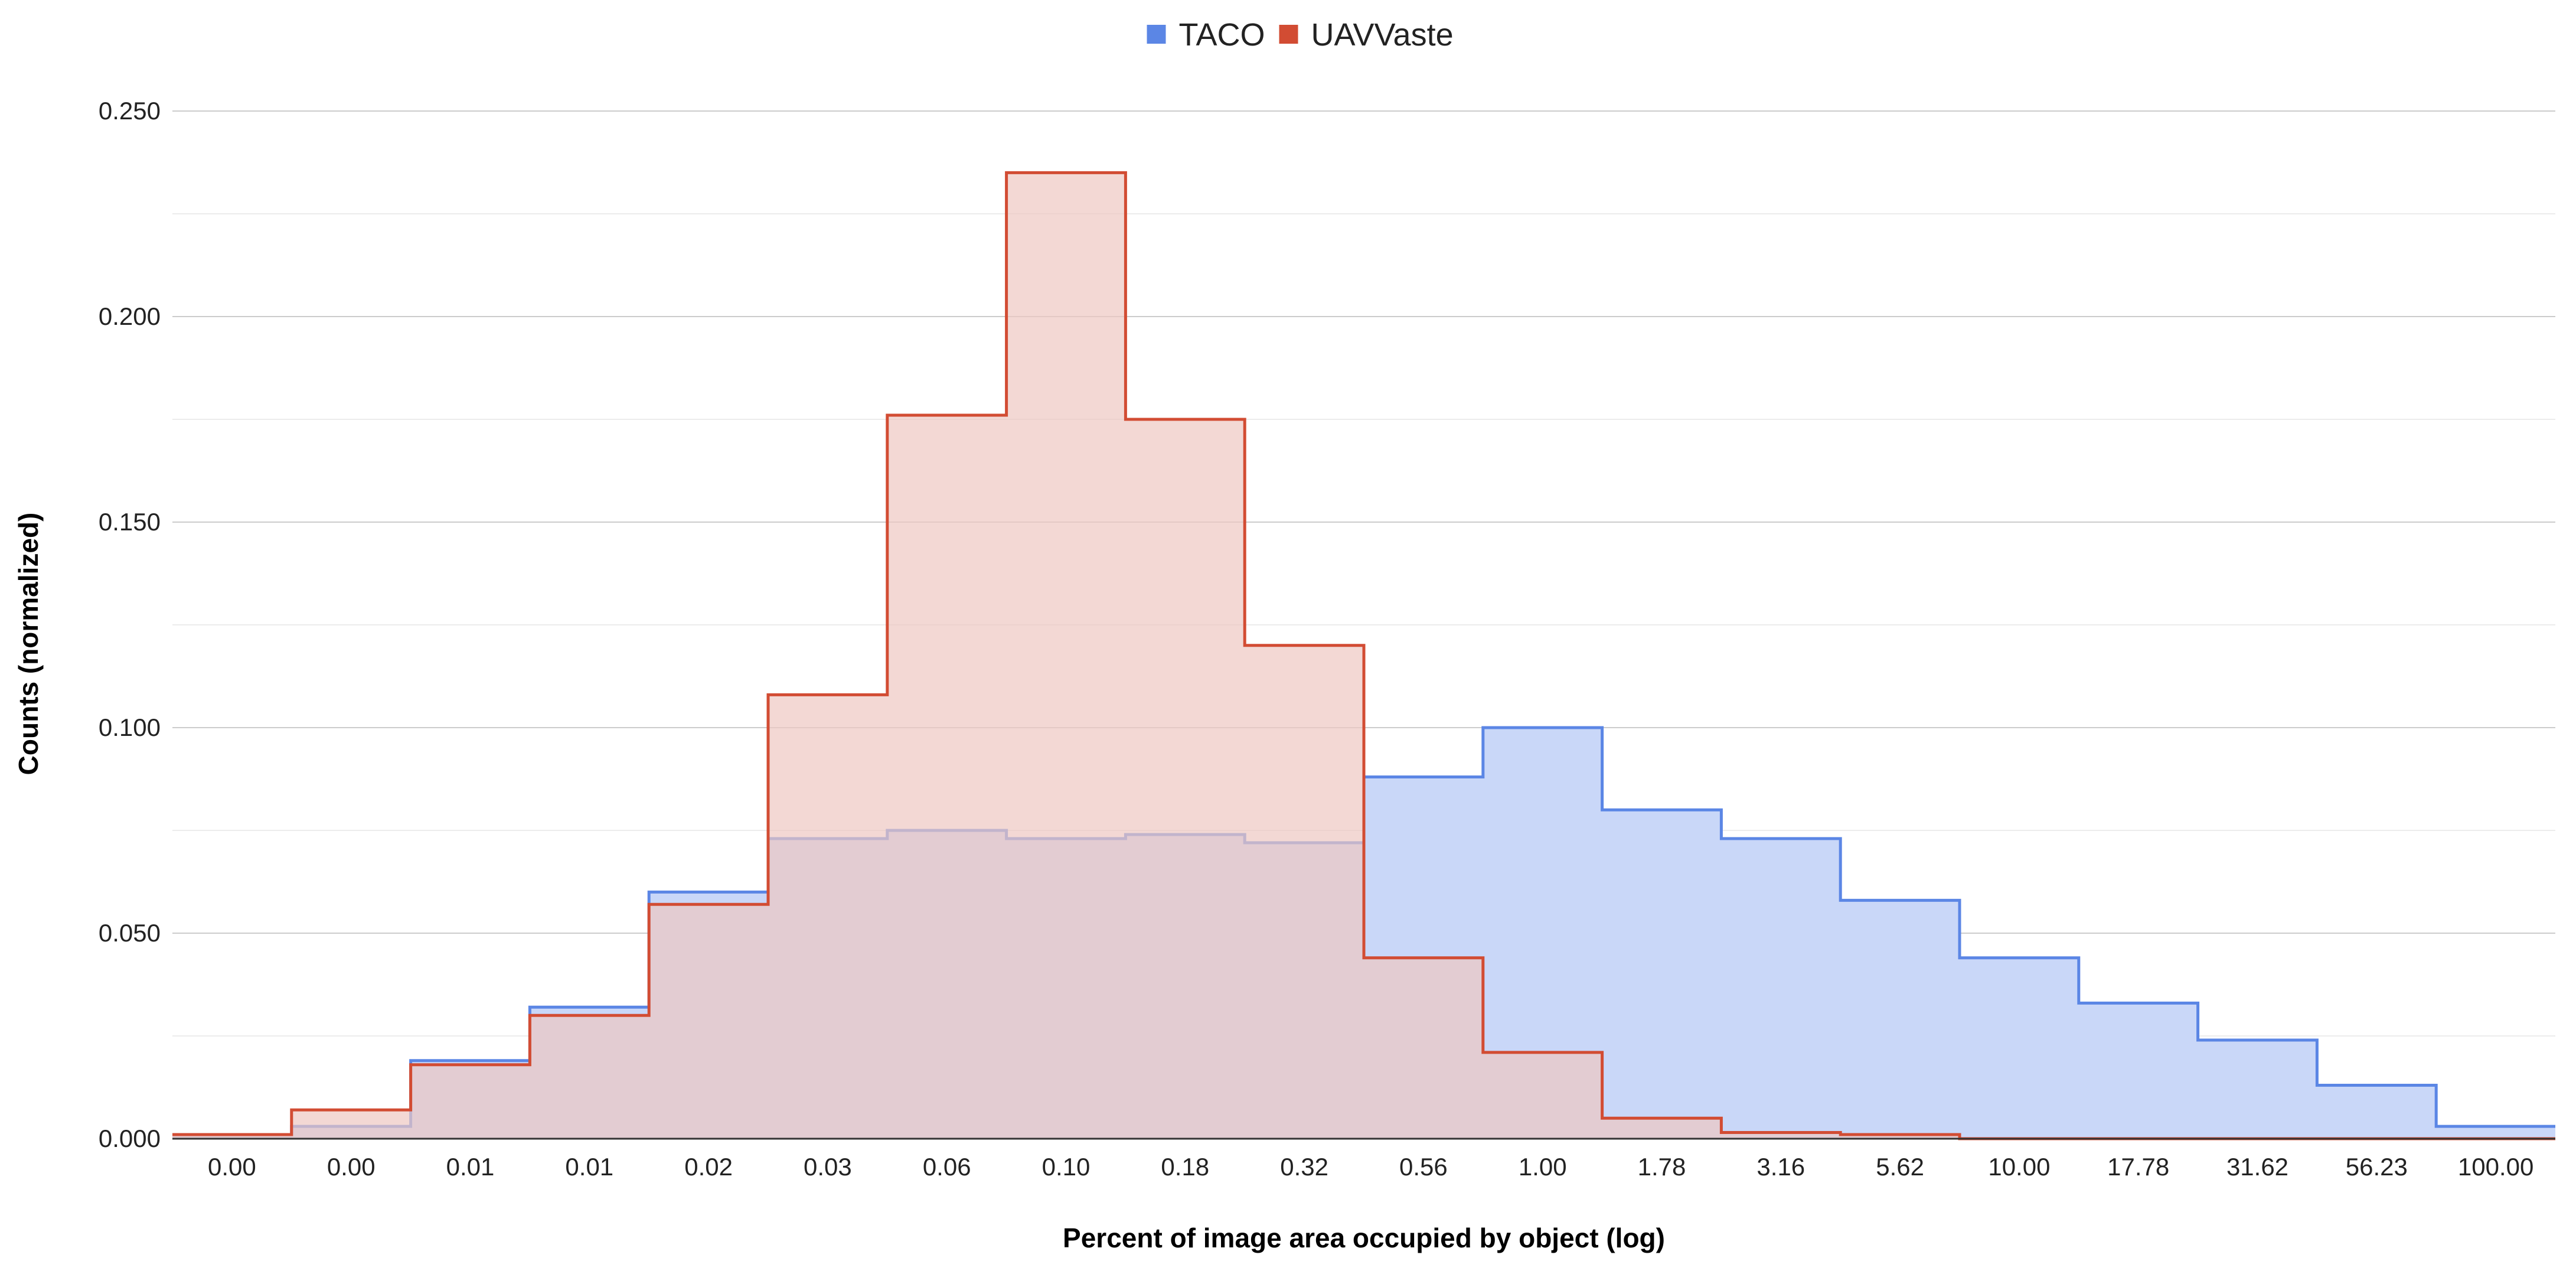  What do you see at coordinates (1382, 35) in the screenshot?
I see `legend-label-uavvaste: UAVVaste` at bounding box center [1382, 35].